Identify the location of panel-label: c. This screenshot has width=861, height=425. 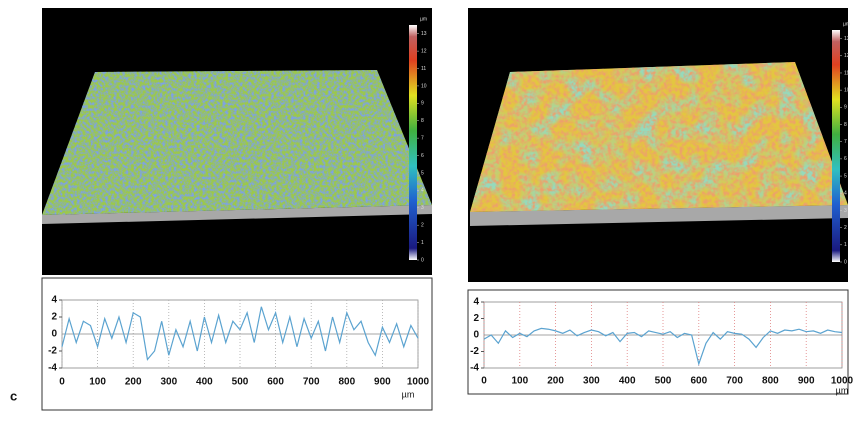
(13, 395).